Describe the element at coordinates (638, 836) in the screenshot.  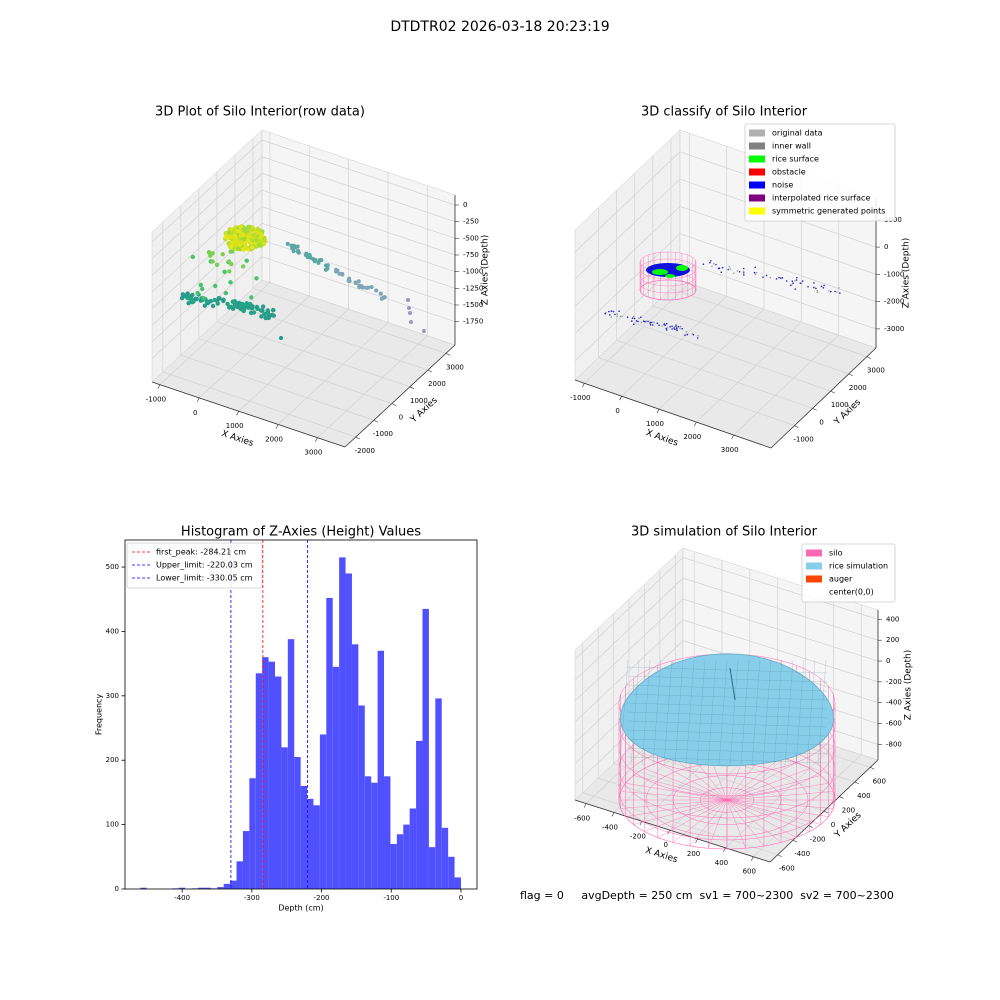
I see `x-tick-label: -200` at that location.